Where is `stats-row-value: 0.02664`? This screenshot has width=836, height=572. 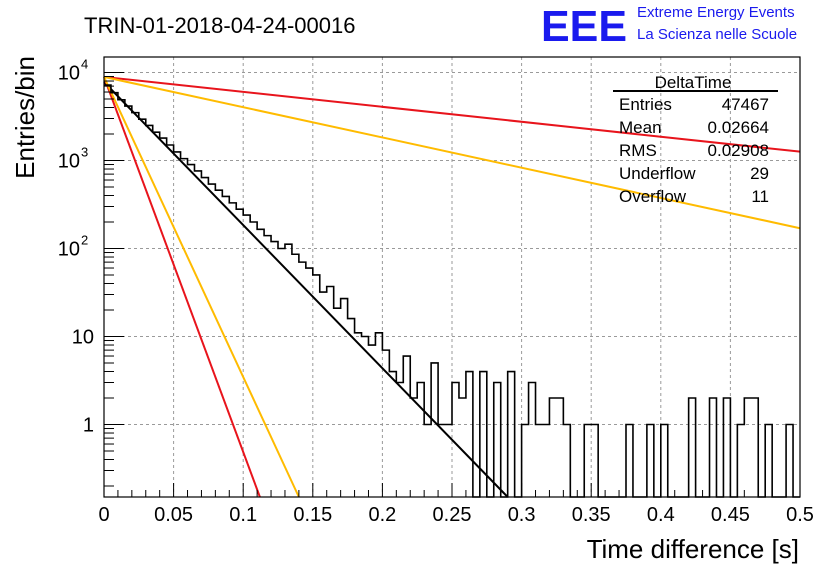 stats-row-value: 0.02664 is located at coordinates (738, 127).